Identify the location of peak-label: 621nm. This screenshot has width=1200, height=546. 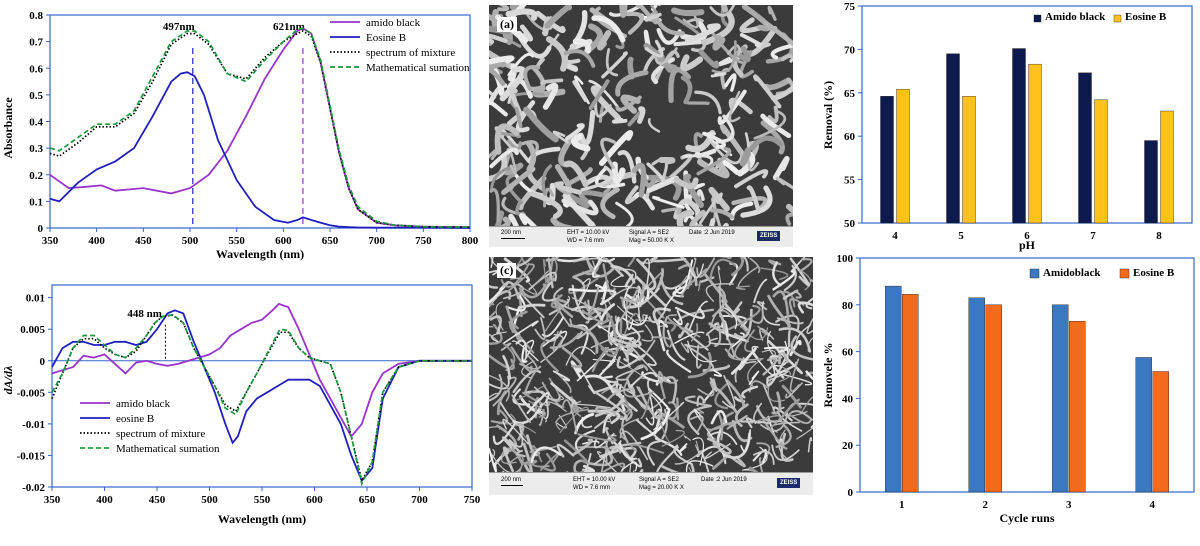
(289, 27).